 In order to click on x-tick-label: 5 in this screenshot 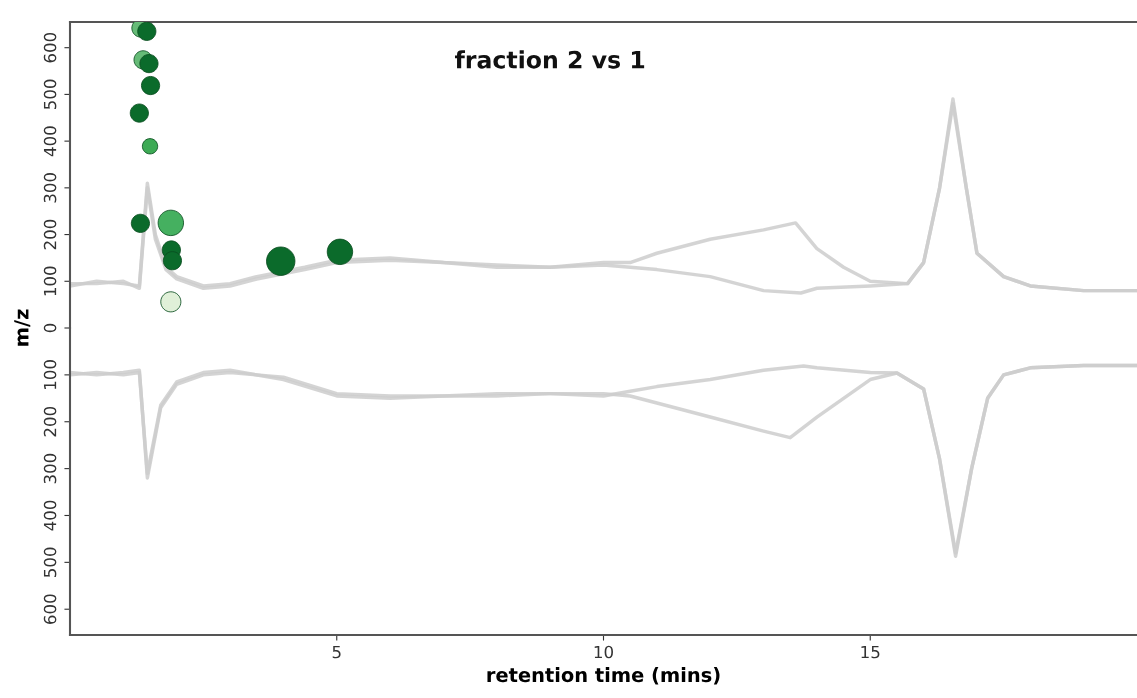, I will do `click(336, 652)`.